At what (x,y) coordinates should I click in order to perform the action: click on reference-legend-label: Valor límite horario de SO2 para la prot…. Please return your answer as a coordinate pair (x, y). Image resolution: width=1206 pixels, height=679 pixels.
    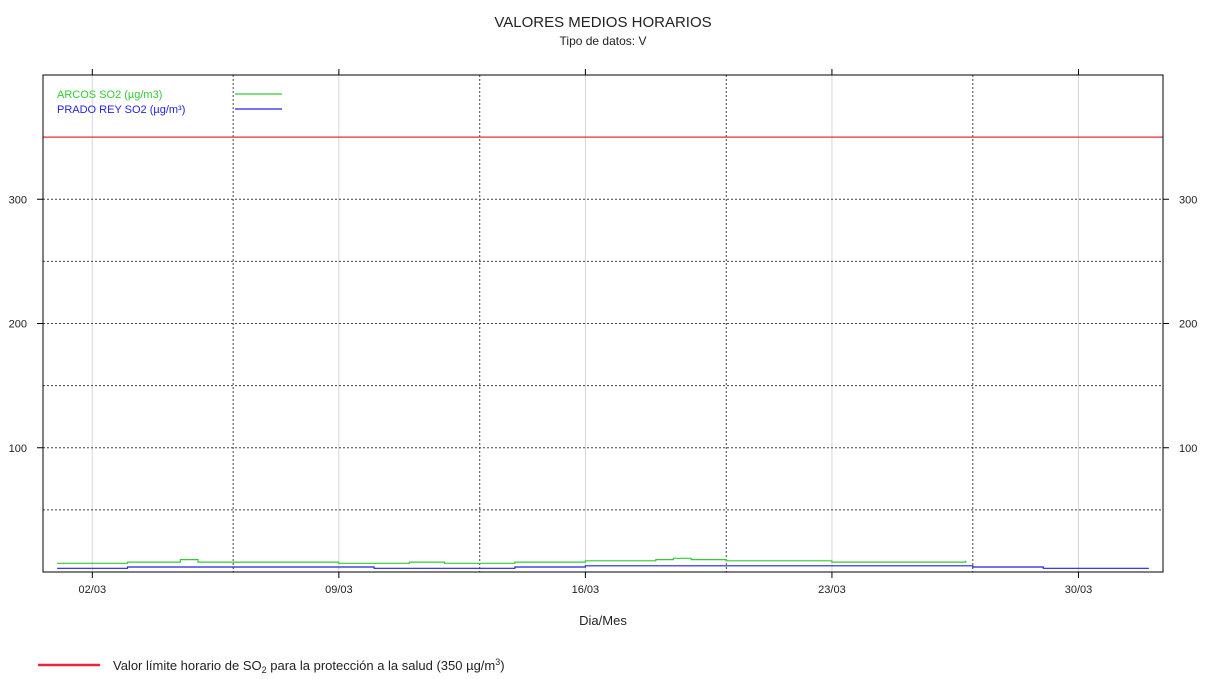
    Looking at the image, I should click on (309, 666).